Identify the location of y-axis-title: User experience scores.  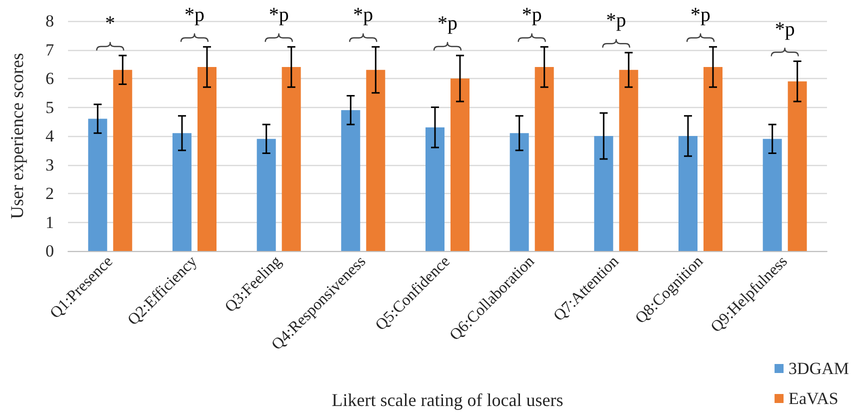
(17, 136).